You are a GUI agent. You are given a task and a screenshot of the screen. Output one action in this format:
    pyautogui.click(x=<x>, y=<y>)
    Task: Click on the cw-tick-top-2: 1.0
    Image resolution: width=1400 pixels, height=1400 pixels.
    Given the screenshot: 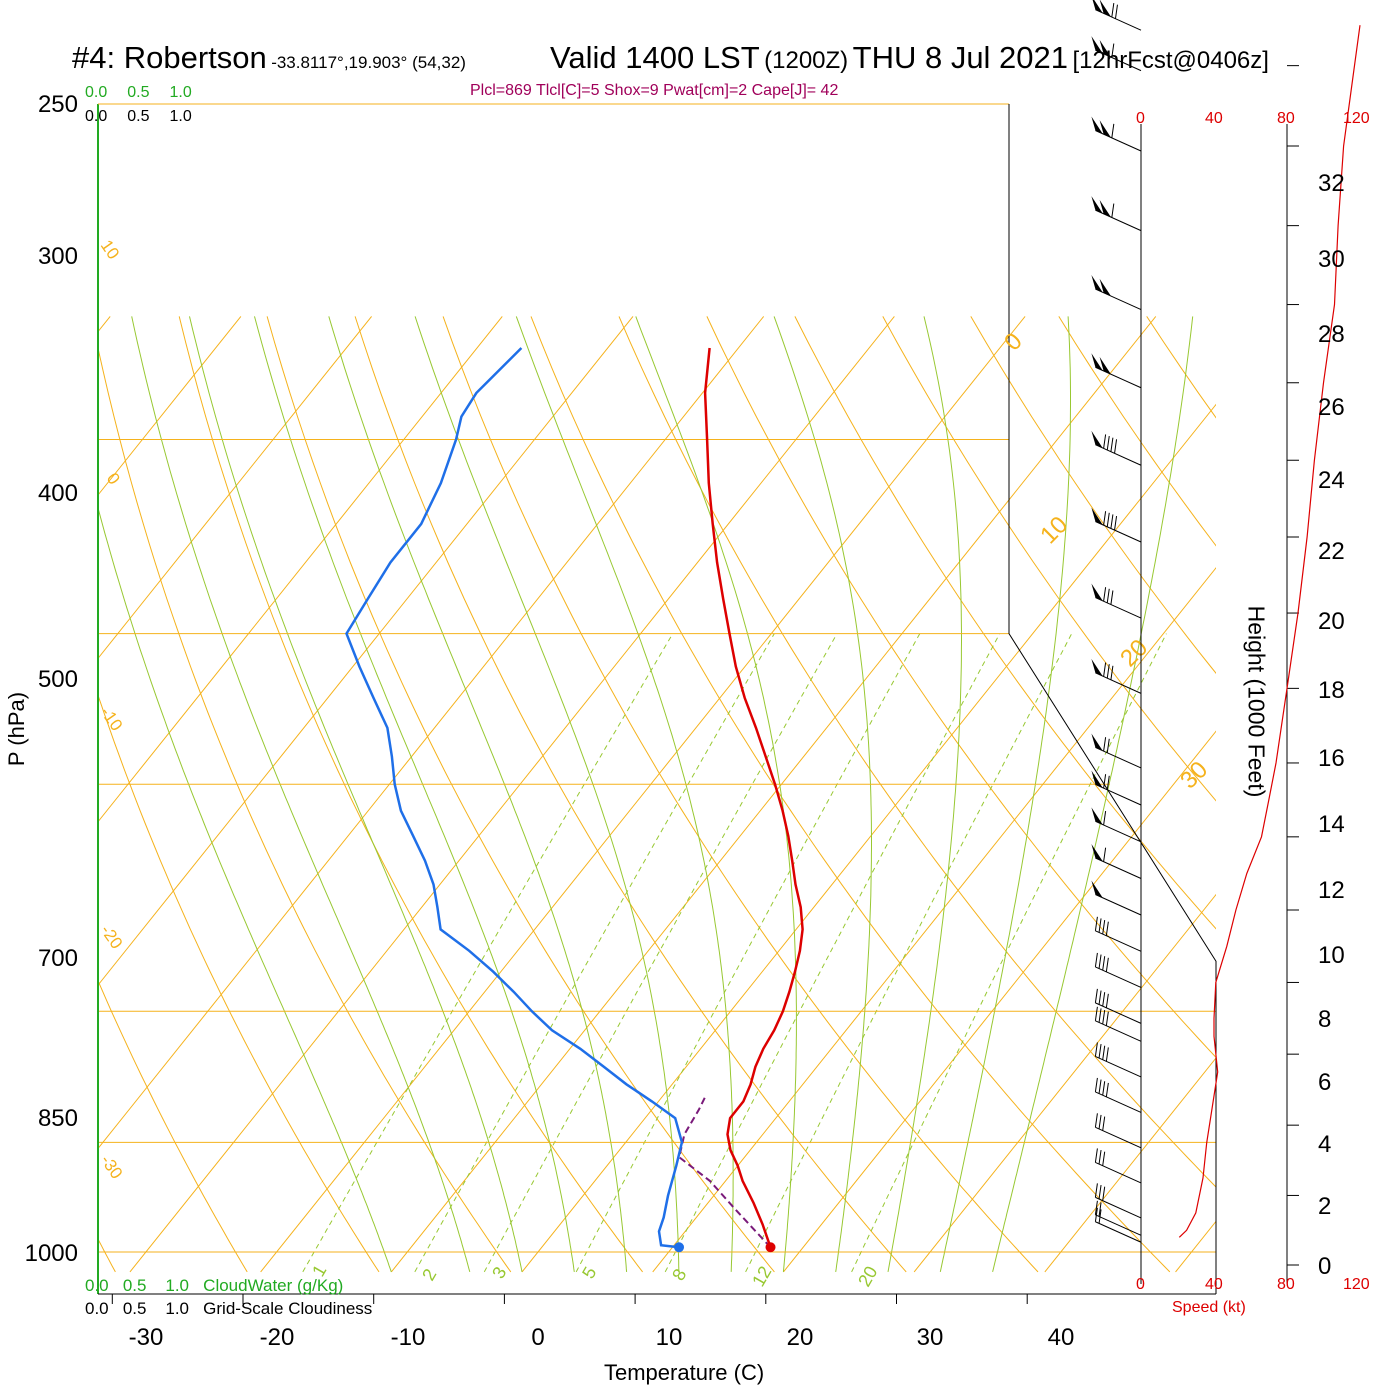 What is the action you would take?
    pyautogui.click(x=180, y=92)
    